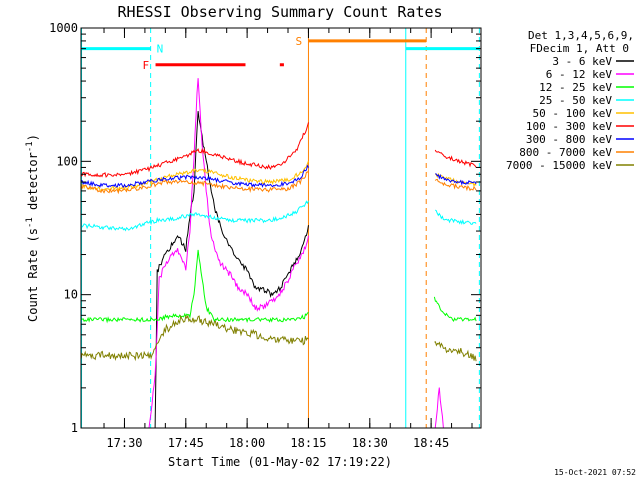 The width and height of the screenshot is (640, 480). Describe the element at coordinates (579, 48) in the screenshot. I see `legend-header-line-2: FDecim 1, Att 0` at that location.